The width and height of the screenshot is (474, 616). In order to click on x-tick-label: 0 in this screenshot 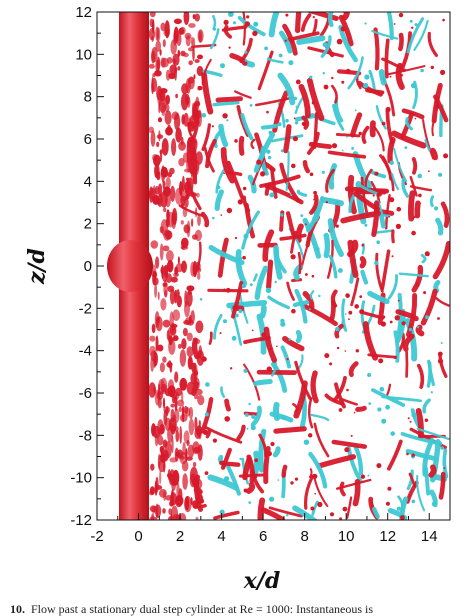, I will do `click(138, 536)`.